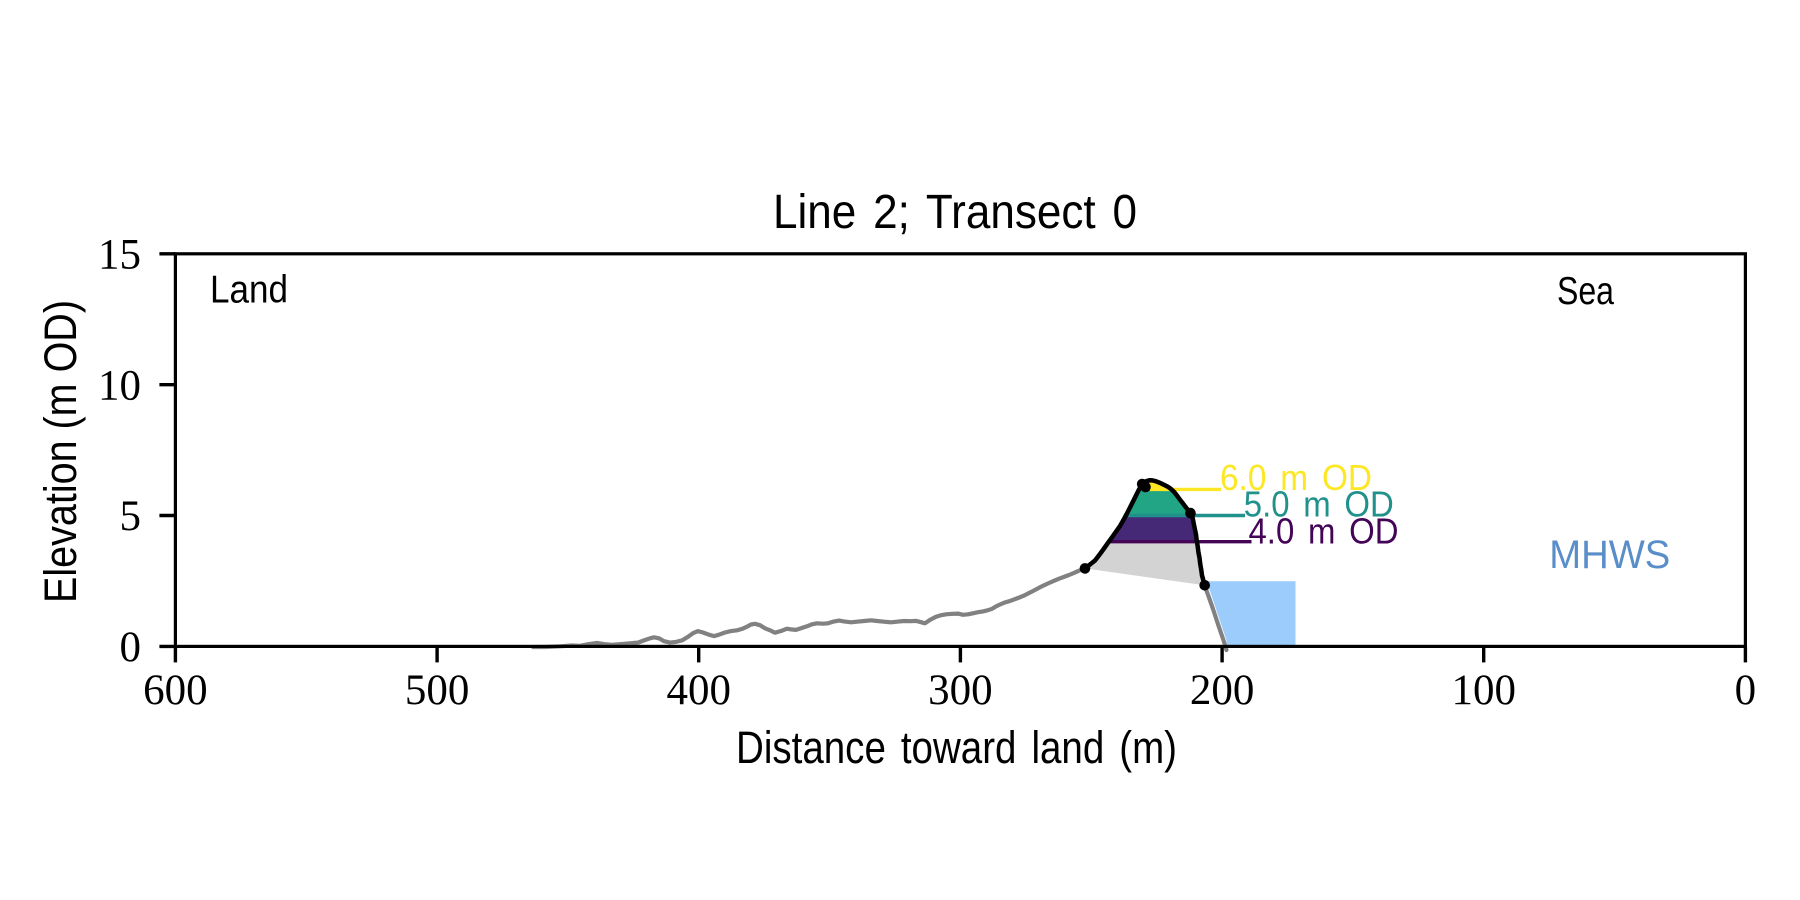 This screenshot has height=900, width=1800. What do you see at coordinates (119, 254) in the screenshot?
I see `svg-text: 15` at bounding box center [119, 254].